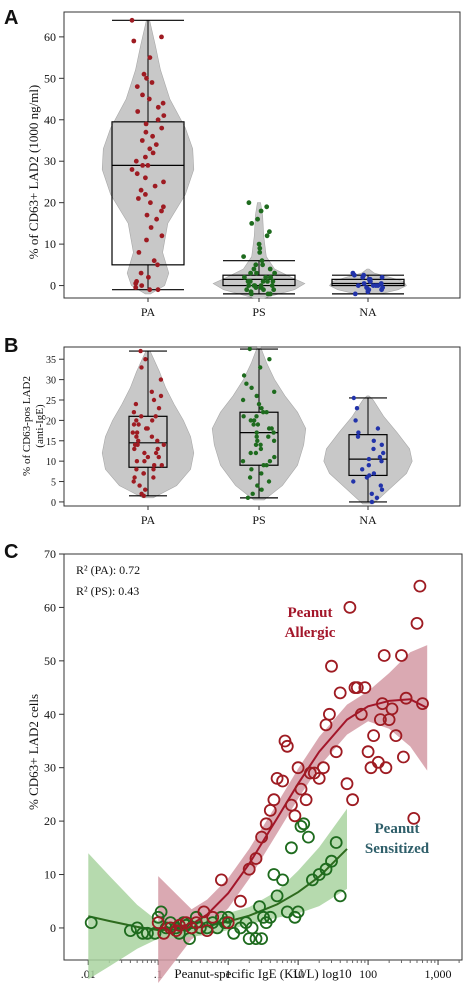 The height and width of the screenshot is (987, 474). Describe the element at coordinates (228, 974) in the screenshot. I see `c-xtick-label: 1` at that location.